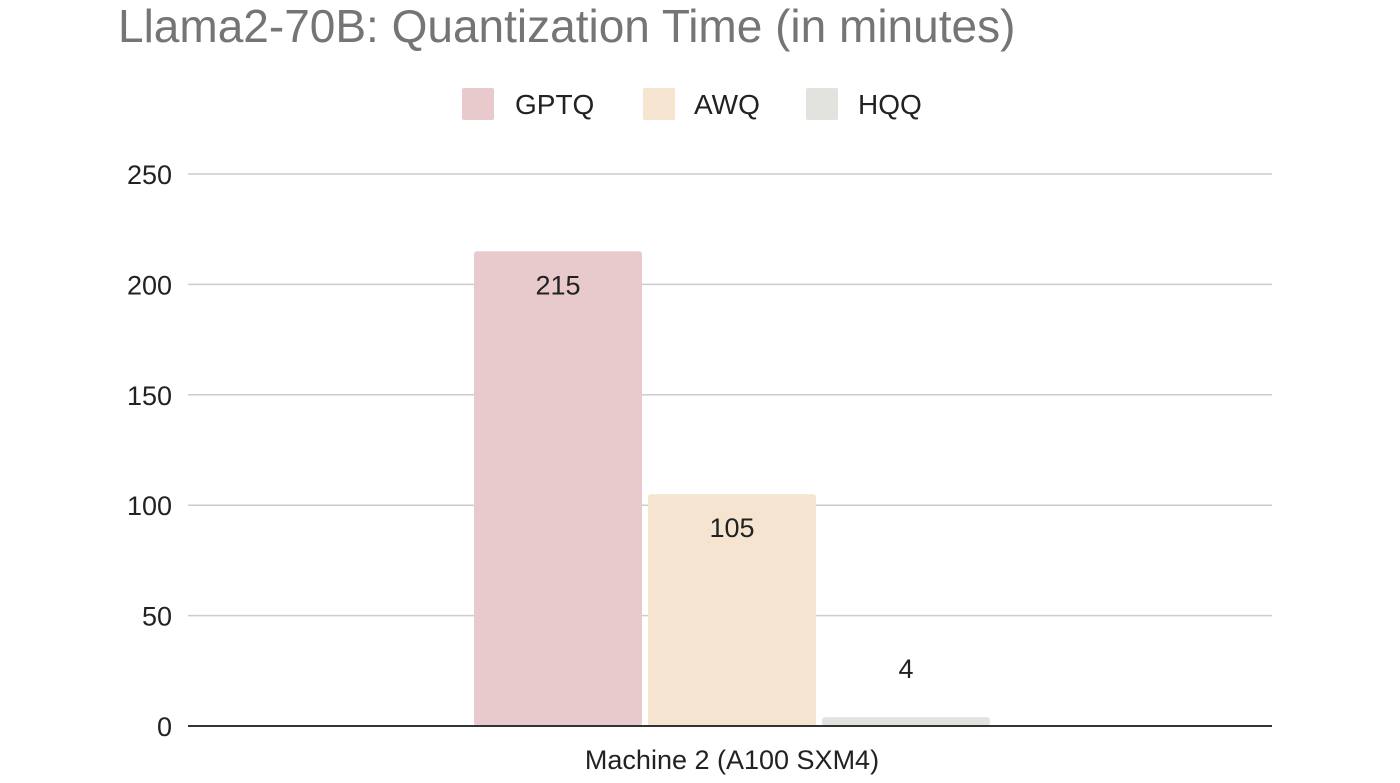  What do you see at coordinates (659, 104) in the screenshot?
I see `legend-swatch-awq` at bounding box center [659, 104].